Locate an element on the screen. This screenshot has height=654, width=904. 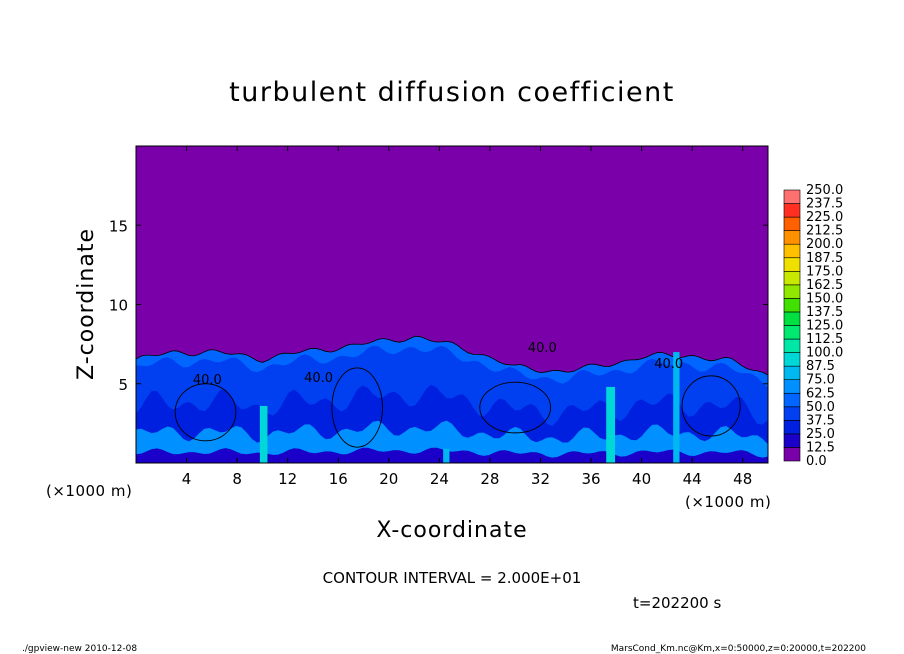
colorbar-label: 0.0 is located at coordinates (816, 461).